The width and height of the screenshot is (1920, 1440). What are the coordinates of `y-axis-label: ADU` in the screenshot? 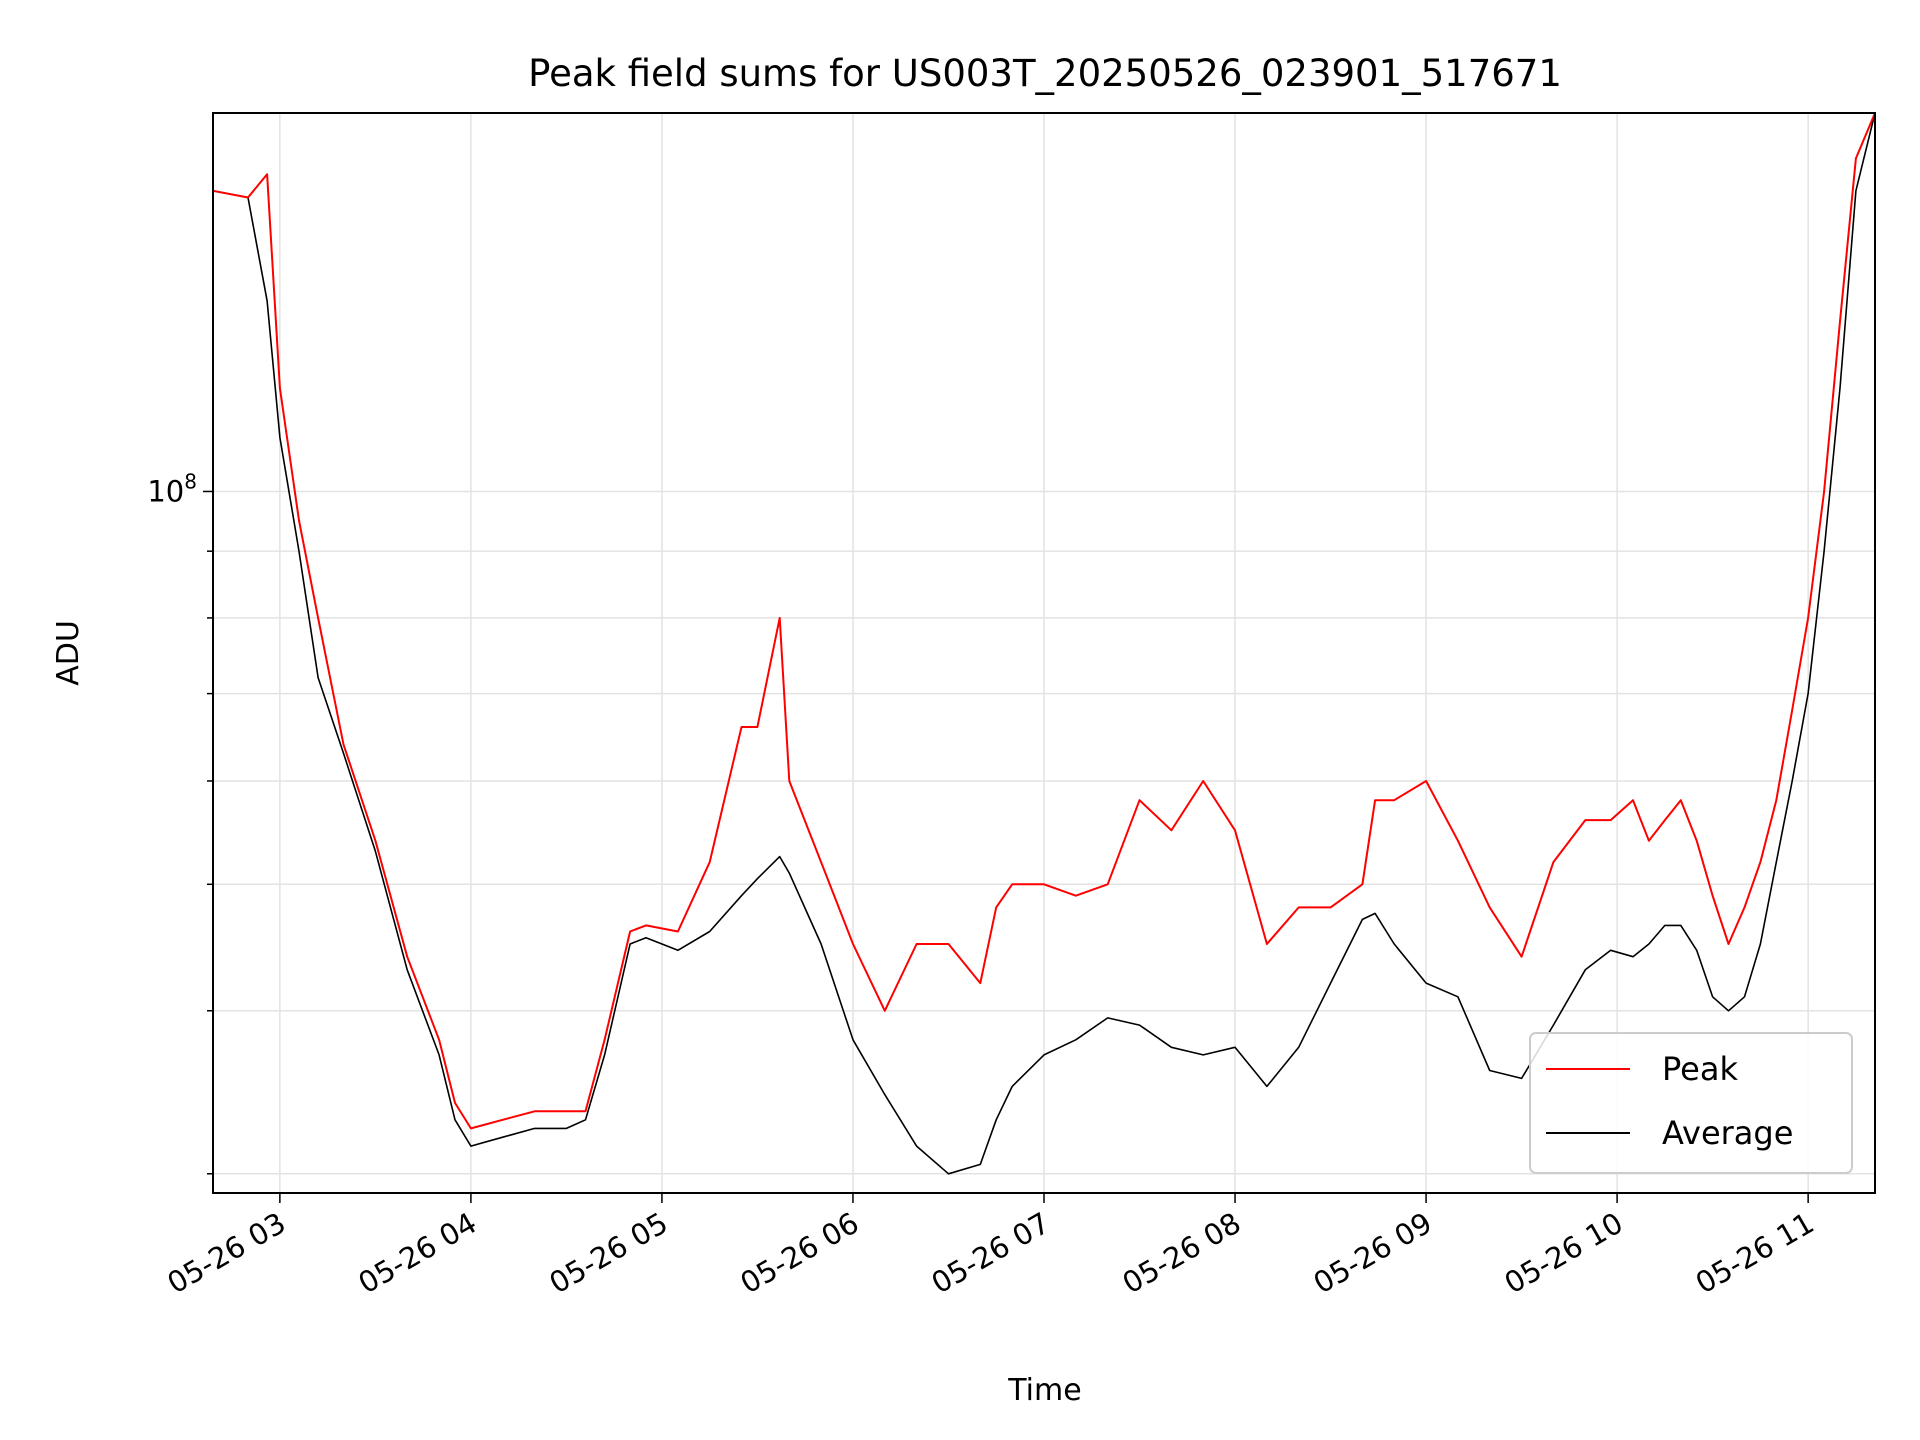 It's located at (68, 653).